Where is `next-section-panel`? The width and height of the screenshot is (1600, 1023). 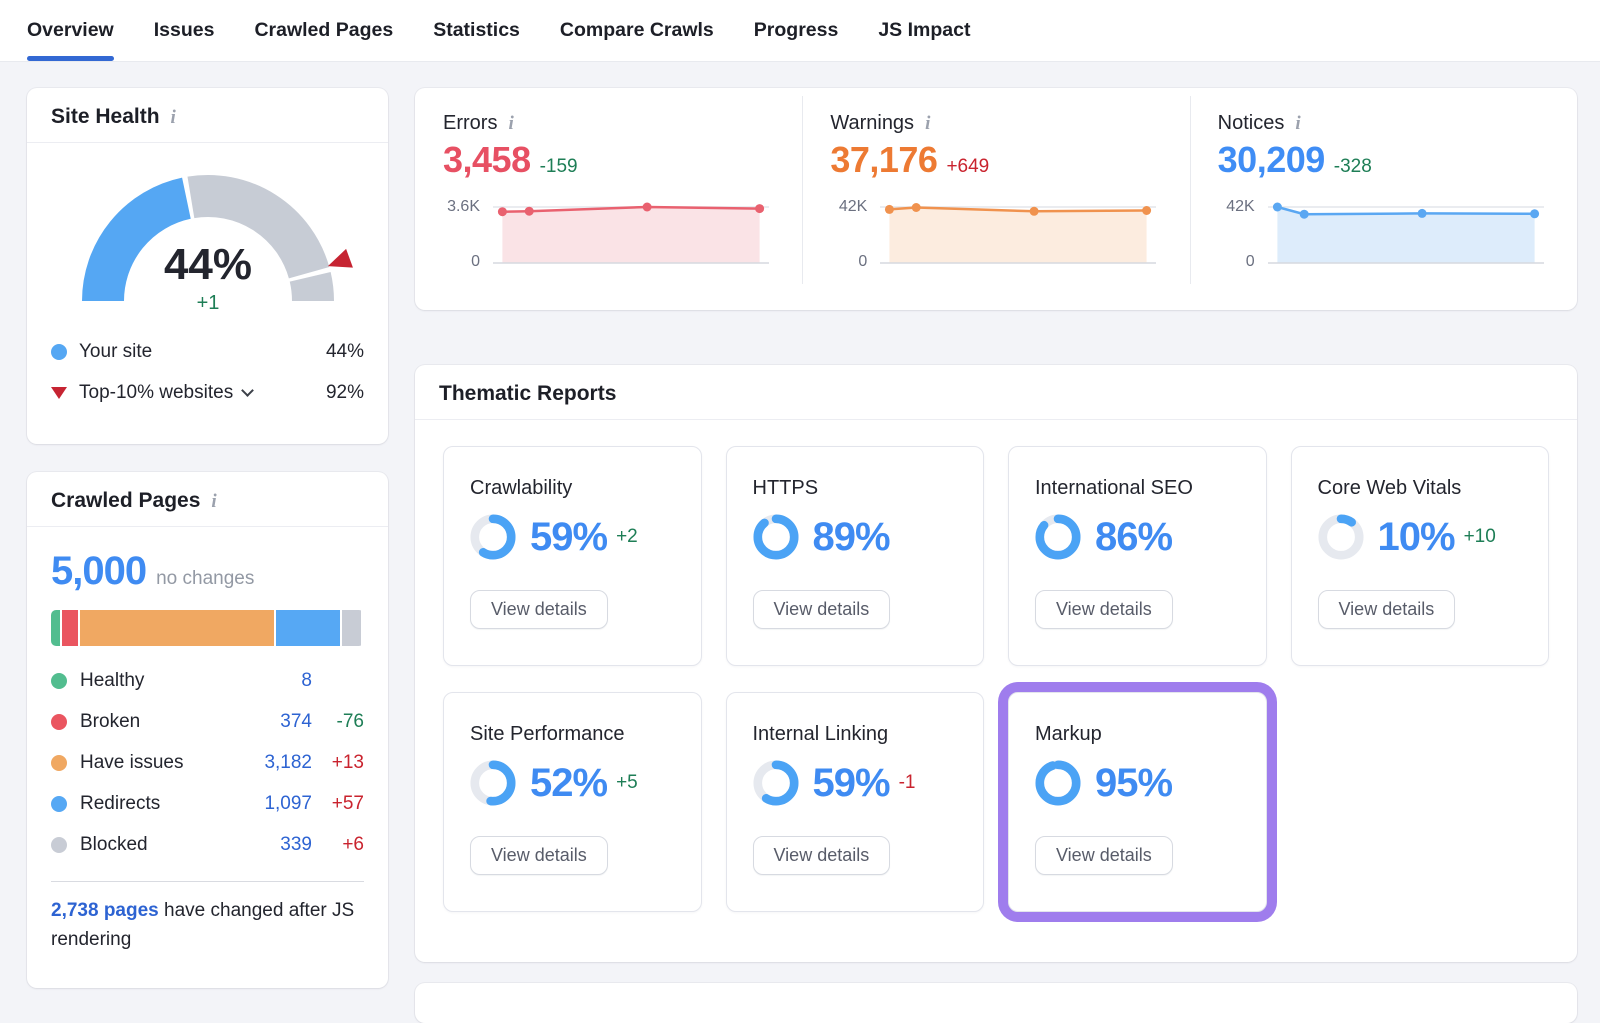
next-section-panel is located at coordinates (996, 1003).